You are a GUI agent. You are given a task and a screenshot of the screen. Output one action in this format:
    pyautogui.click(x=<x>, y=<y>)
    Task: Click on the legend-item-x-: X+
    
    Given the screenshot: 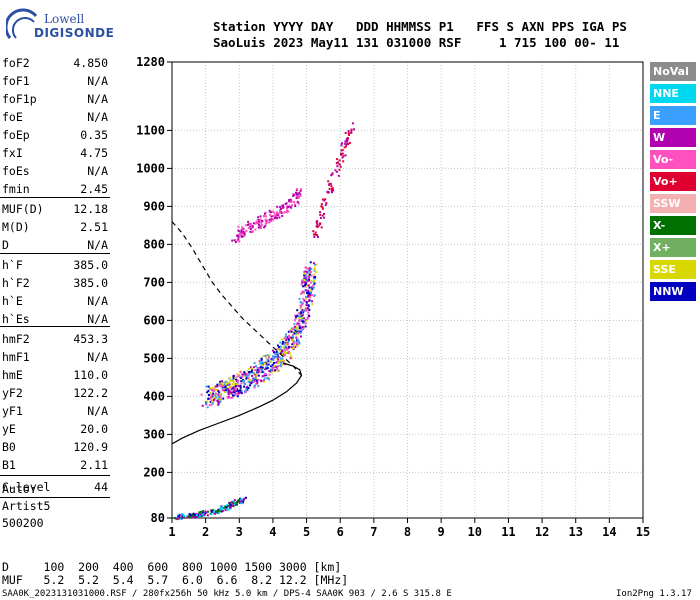 What is the action you would take?
    pyautogui.click(x=673, y=247)
    